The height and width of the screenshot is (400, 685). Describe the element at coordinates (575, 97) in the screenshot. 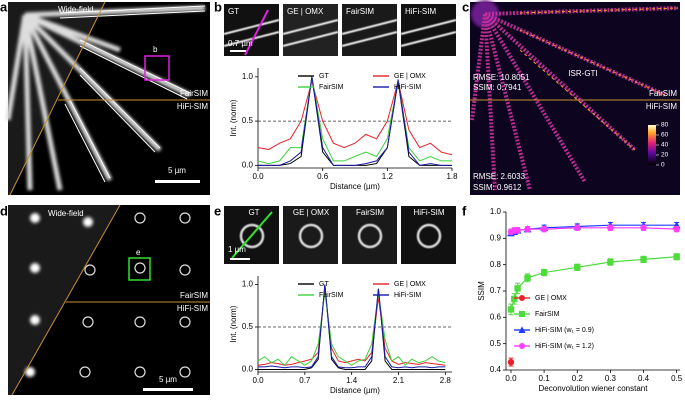

I see `panel-c-image` at that location.